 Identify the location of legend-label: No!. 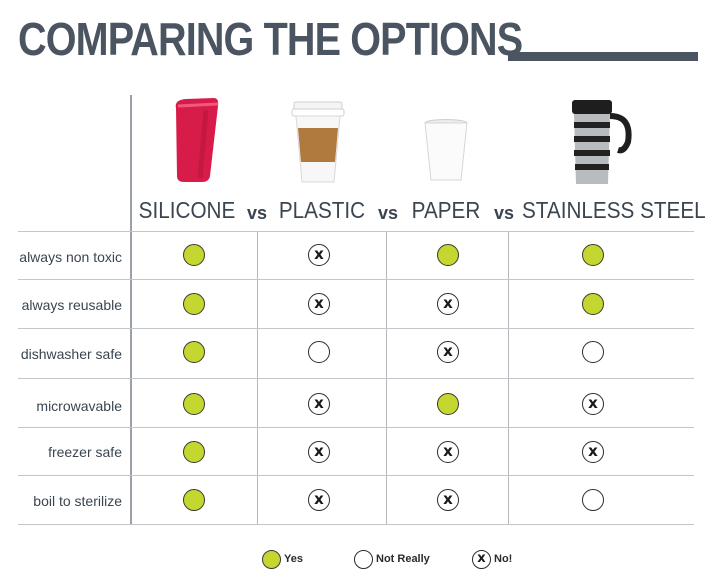
(503, 559).